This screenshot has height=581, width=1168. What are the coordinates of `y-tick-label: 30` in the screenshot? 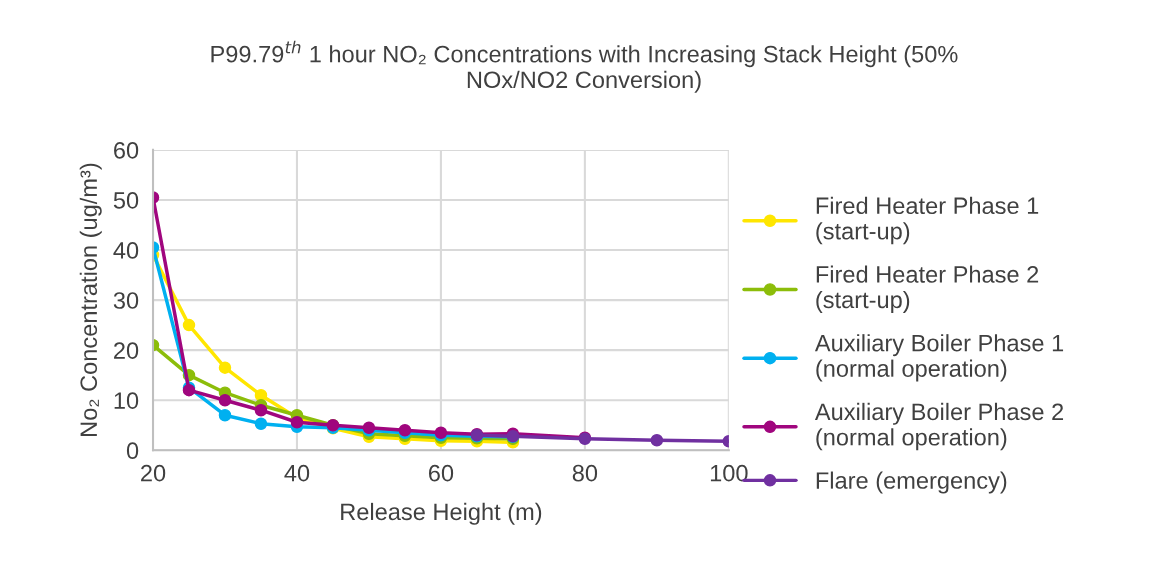 It's located at (126, 300).